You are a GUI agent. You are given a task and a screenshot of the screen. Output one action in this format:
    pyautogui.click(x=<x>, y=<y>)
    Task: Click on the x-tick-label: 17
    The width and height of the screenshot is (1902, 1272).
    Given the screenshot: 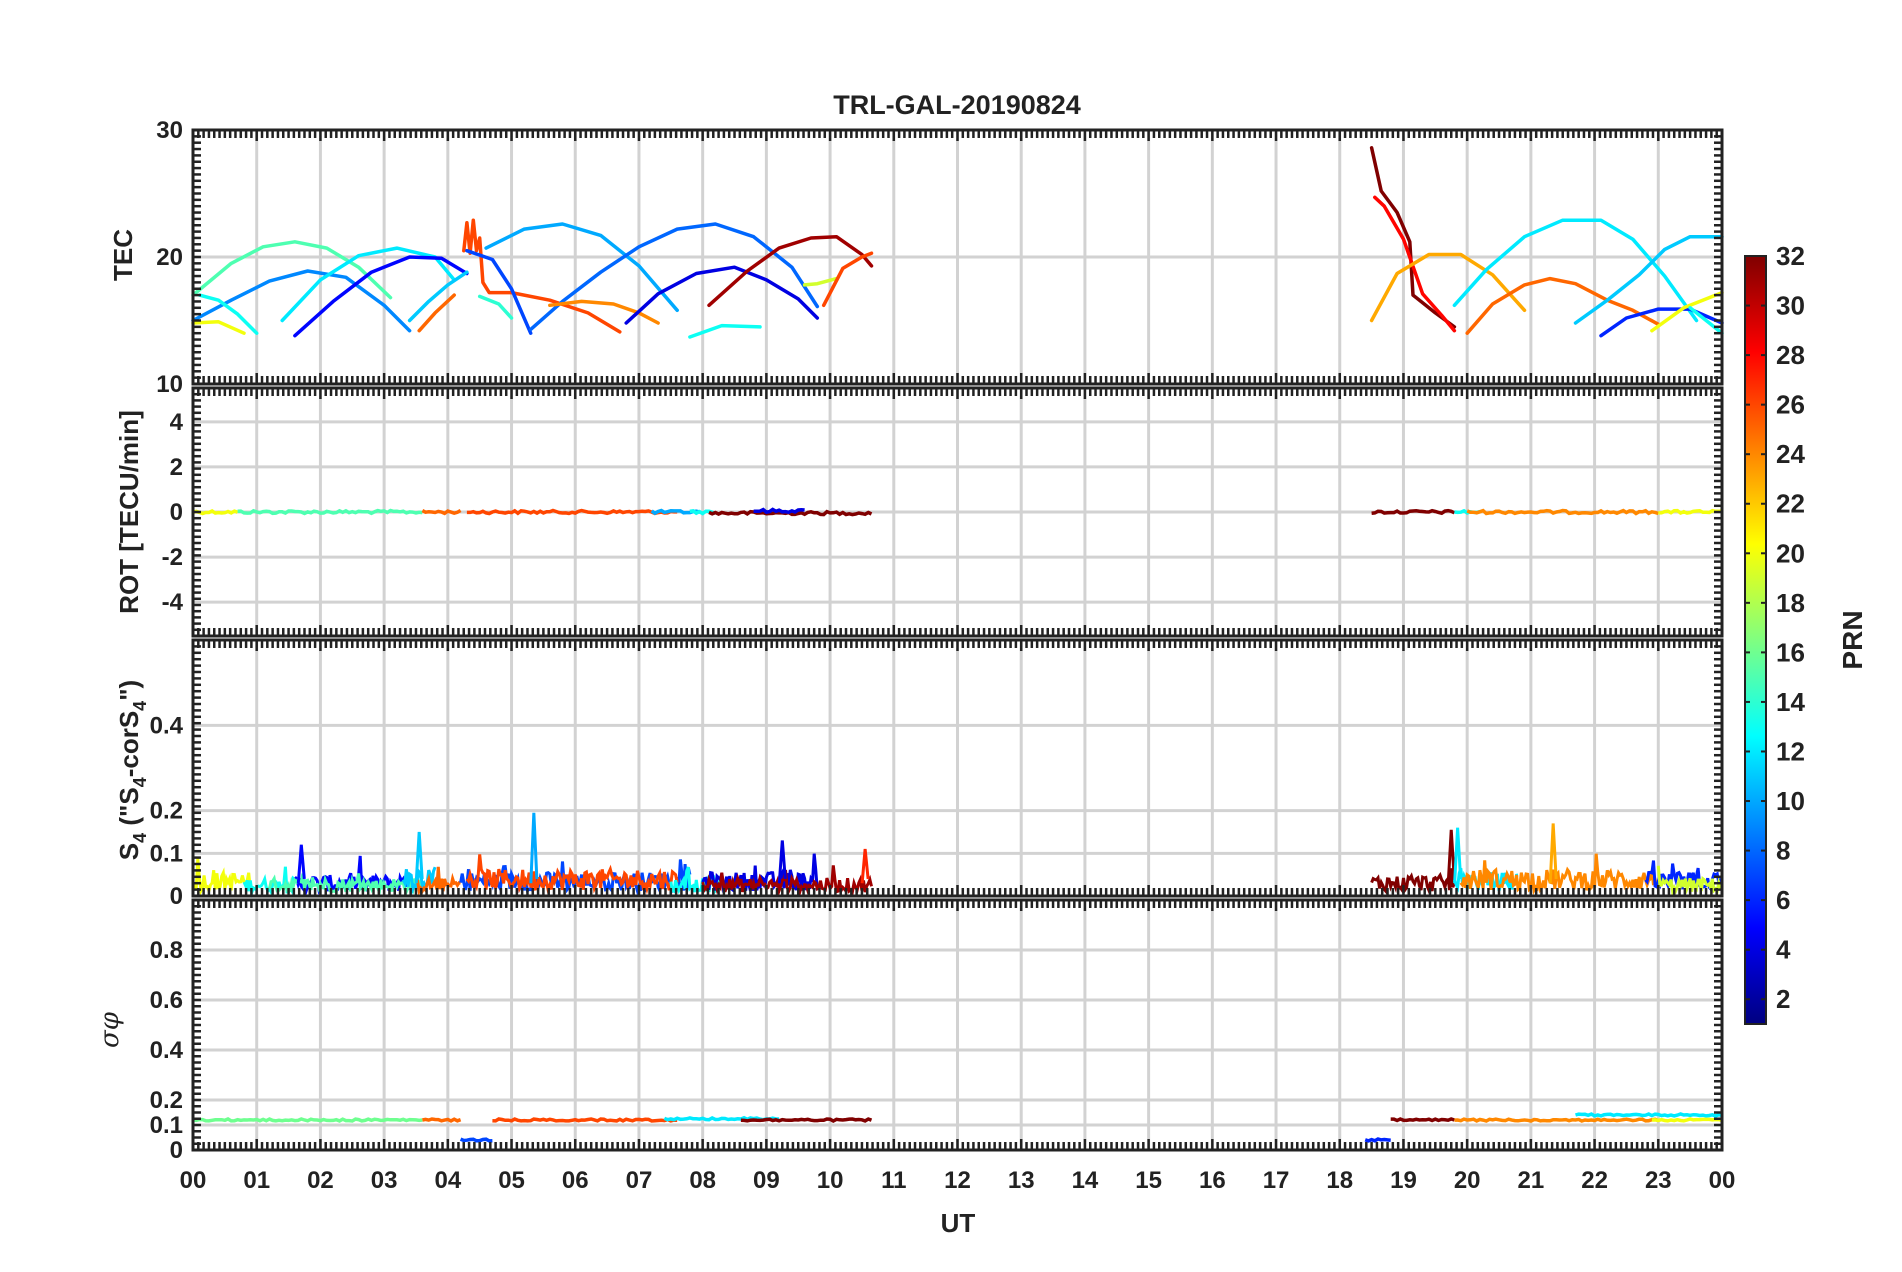 What is the action you would take?
    pyautogui.click(x=1276, y=1180)
    